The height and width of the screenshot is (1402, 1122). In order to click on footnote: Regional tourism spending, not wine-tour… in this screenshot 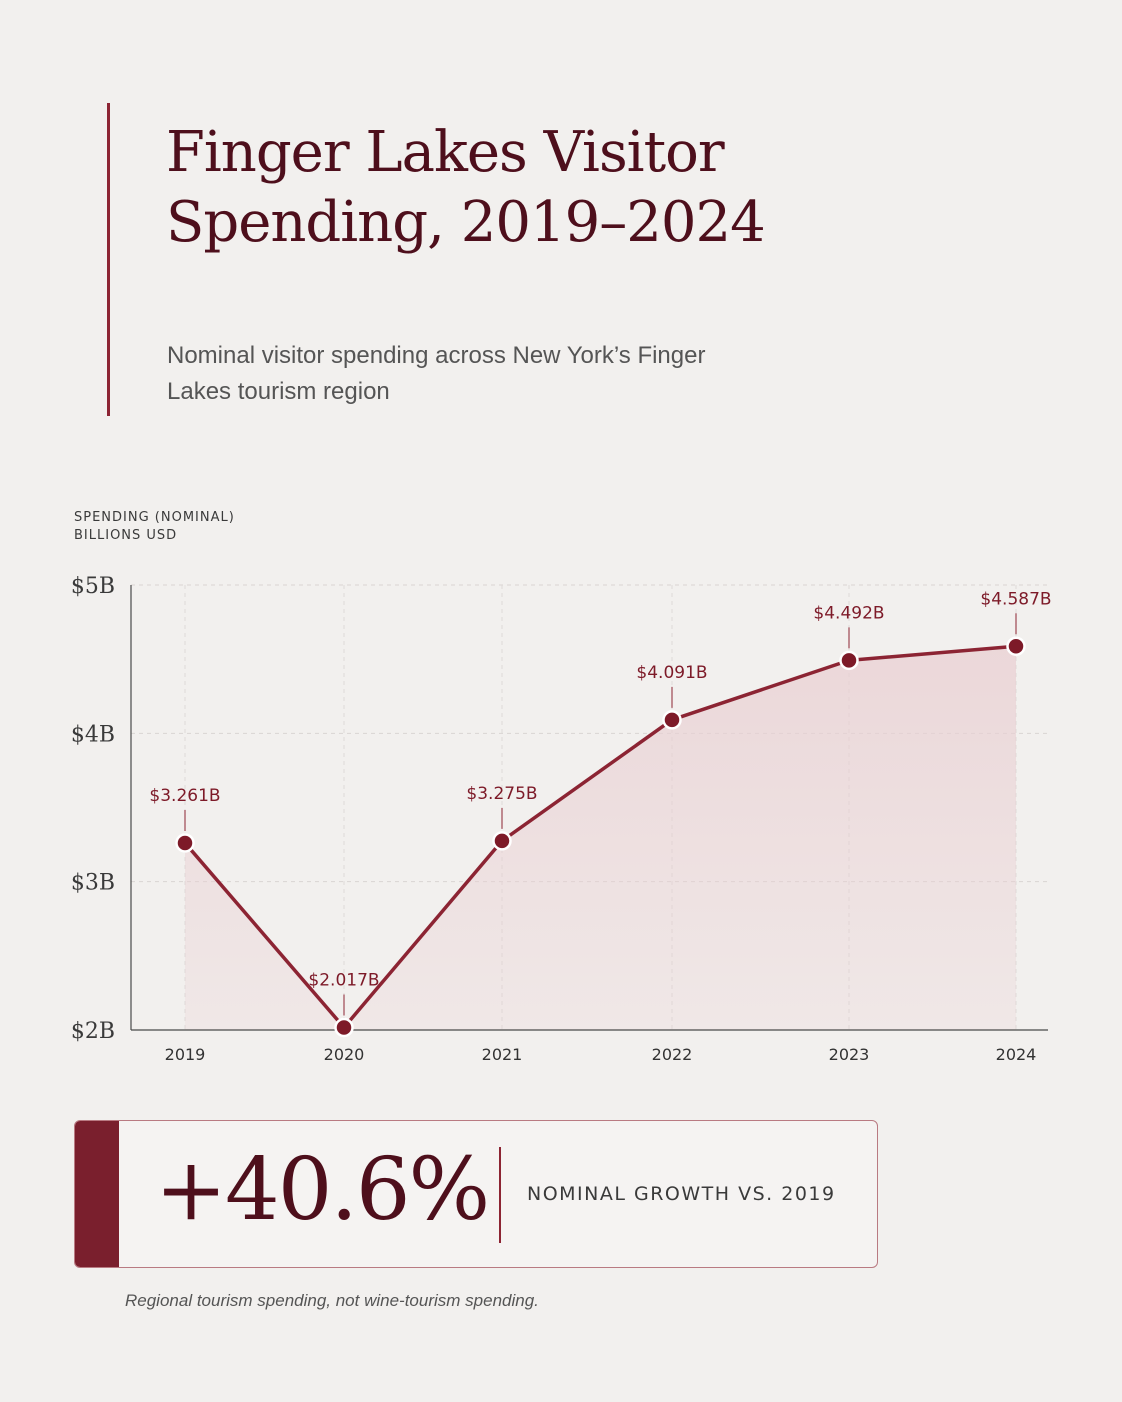, I will do `click(332, 1300)`.